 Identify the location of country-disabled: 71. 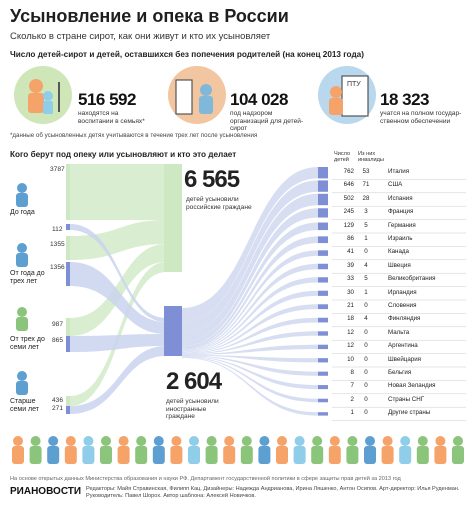
(366, 185).